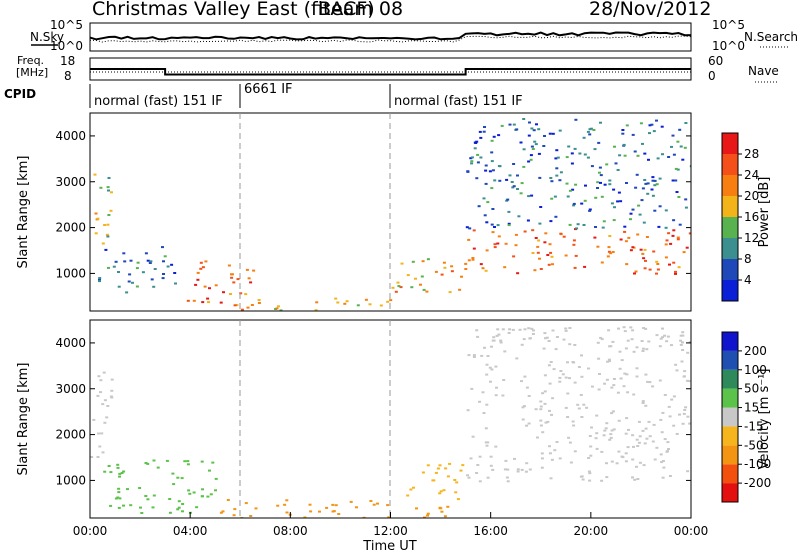 The image size is (800, 554). I want to click on colorbar-tick-label: 50, so click(751, 389).